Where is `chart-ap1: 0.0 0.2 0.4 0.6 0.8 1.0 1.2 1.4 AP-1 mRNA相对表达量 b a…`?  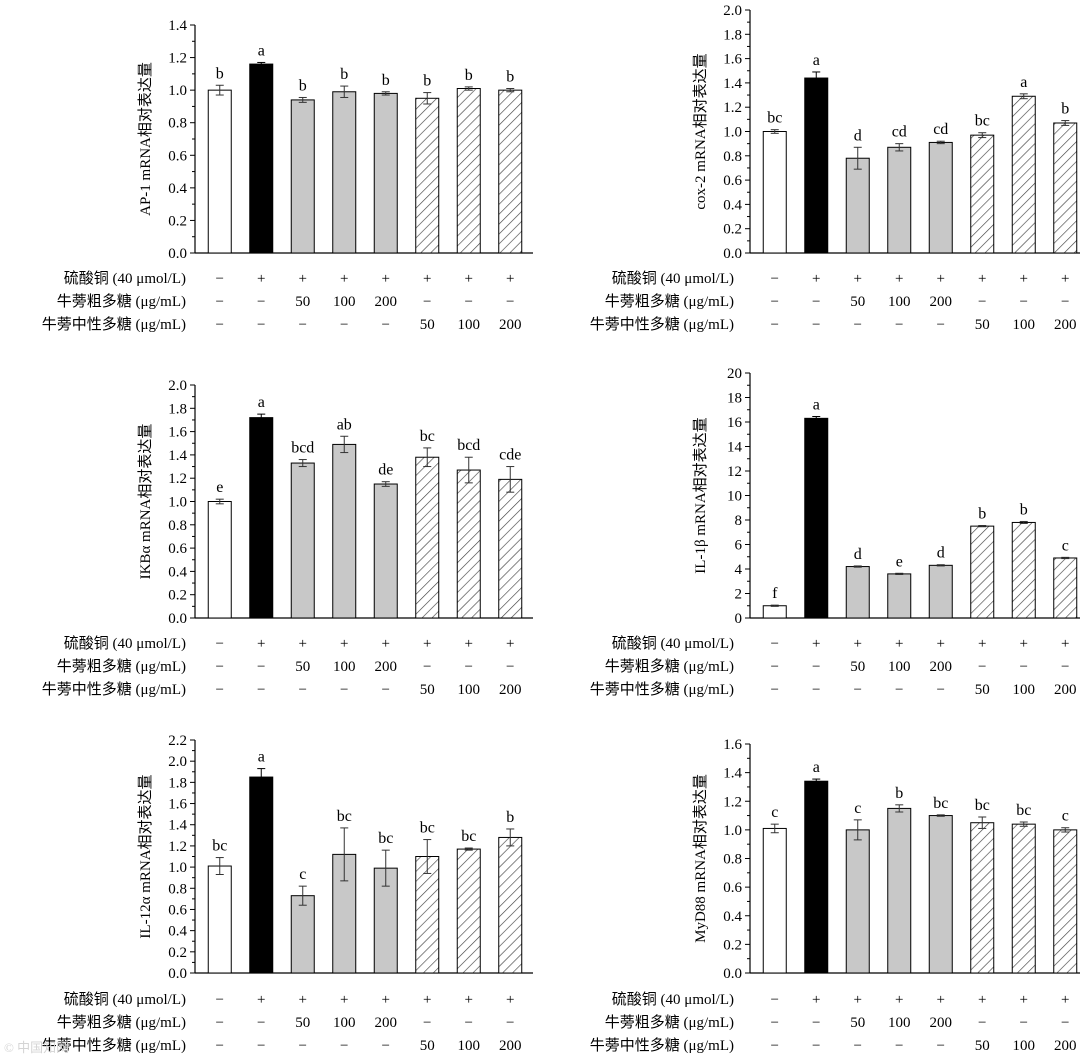
chart-ap1: 0.0 0.2 0.4 0.6 0.8 1.0 1.2 1.4 AP-1 mRNA相对表达量 b a… is located at coordinates (287, 175).